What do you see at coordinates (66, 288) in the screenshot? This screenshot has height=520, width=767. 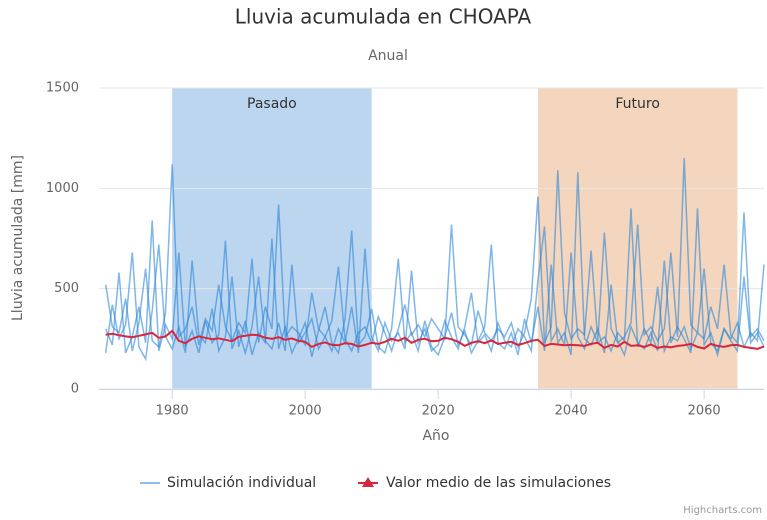 I see `y-tick-label: 500` at bounding box center [66, 288].